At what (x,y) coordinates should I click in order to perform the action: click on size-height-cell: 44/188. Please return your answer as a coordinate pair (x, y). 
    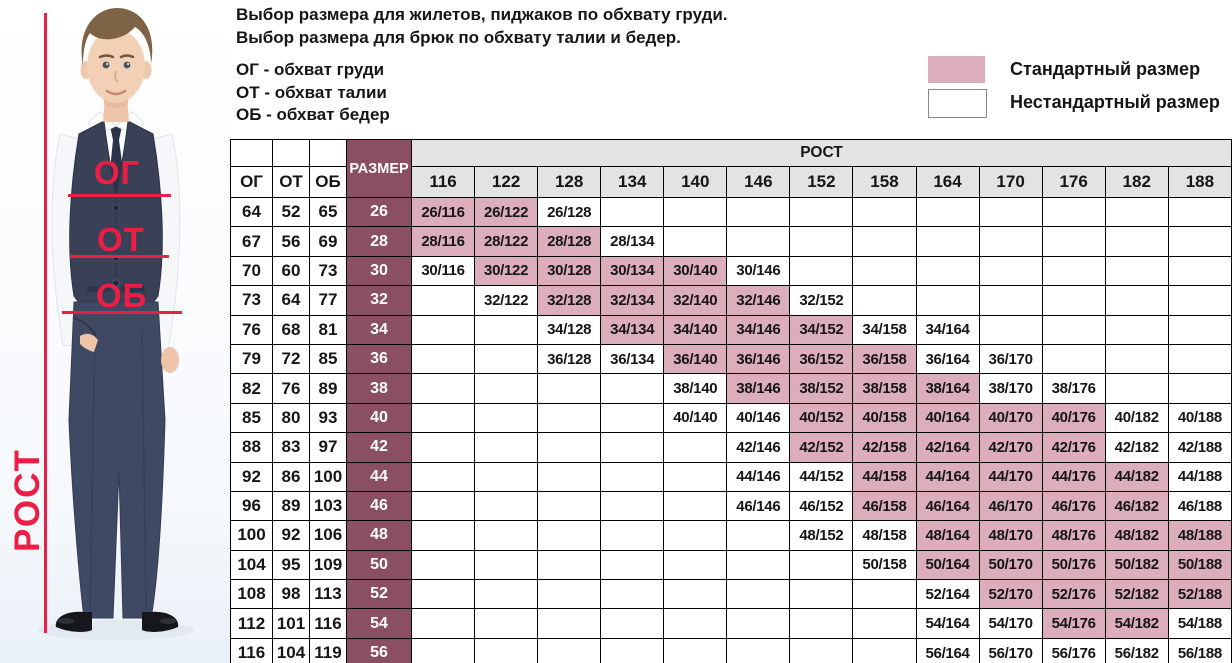
    Looking at the image, I should click on (1199, 476).